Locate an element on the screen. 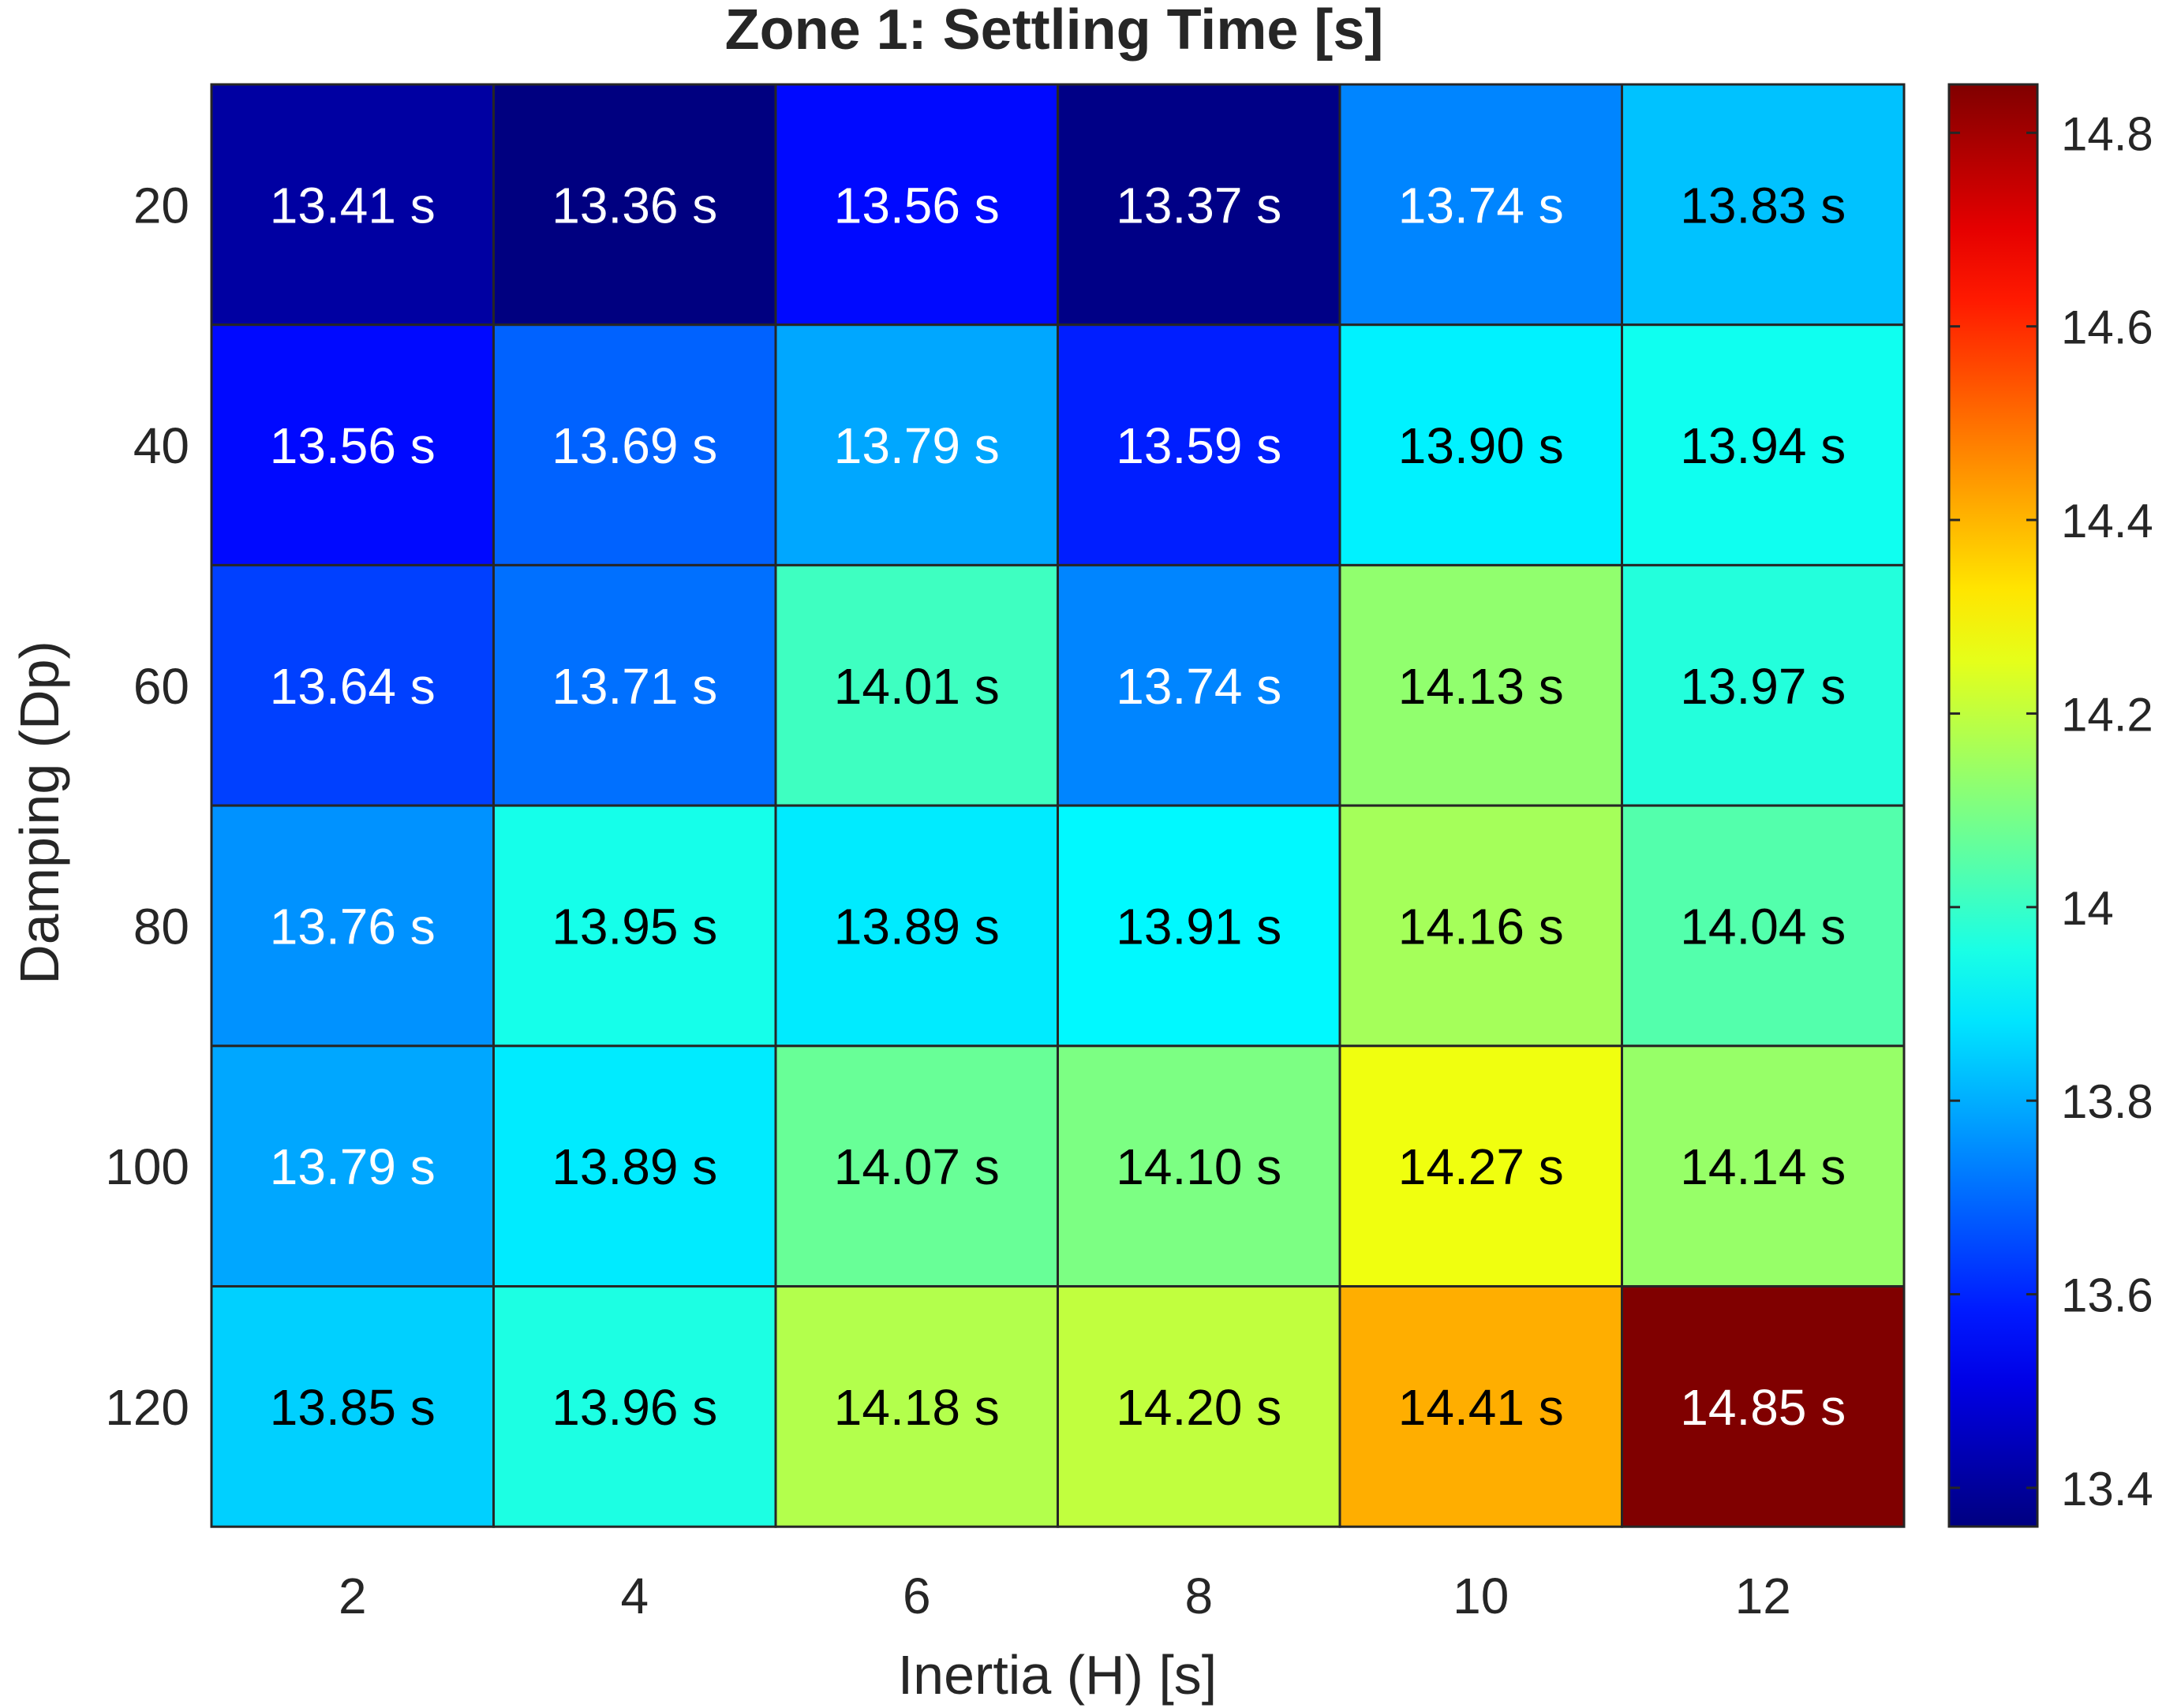 The image size is (2166, 1708). colorbar: 13.4 13.6 13.8 14 14.2 14.4 14.6 14.8 is located at coordinates (2050, 805).